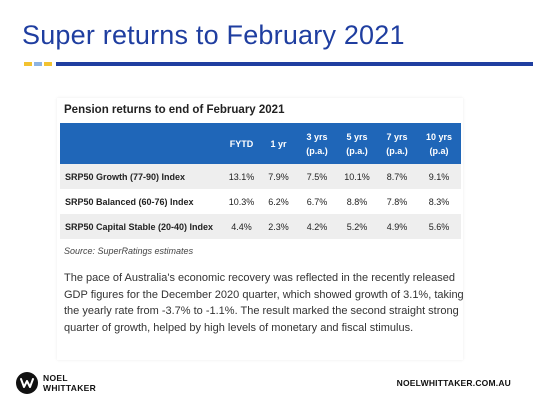 This screenshot has height=400, width=533. What do you see at coordinates (38, 64) in the screenshot?
I see `accent-square-blue` at bounding box center [38, 64].